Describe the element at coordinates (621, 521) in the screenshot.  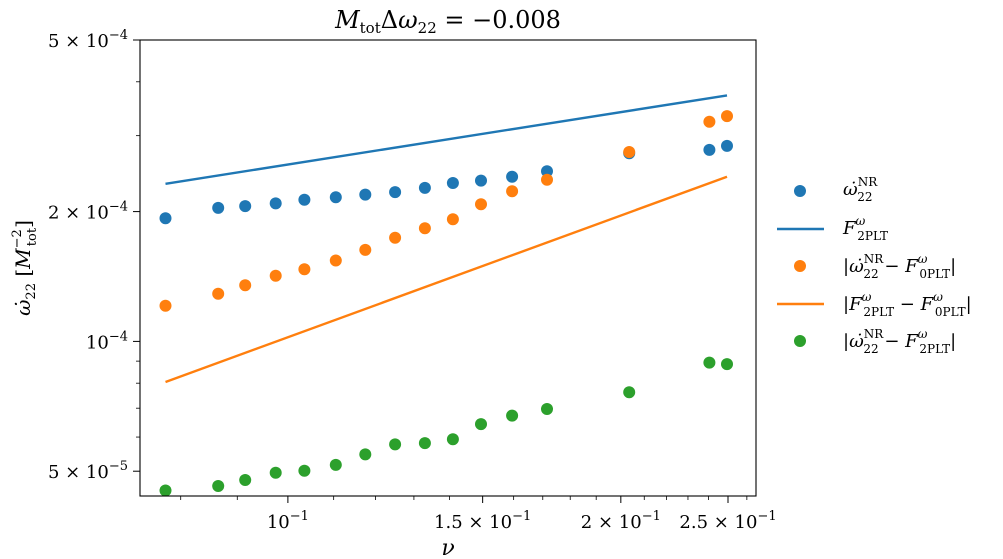
I see `x-tick-label: 2 × 10⁻¹` at that location.